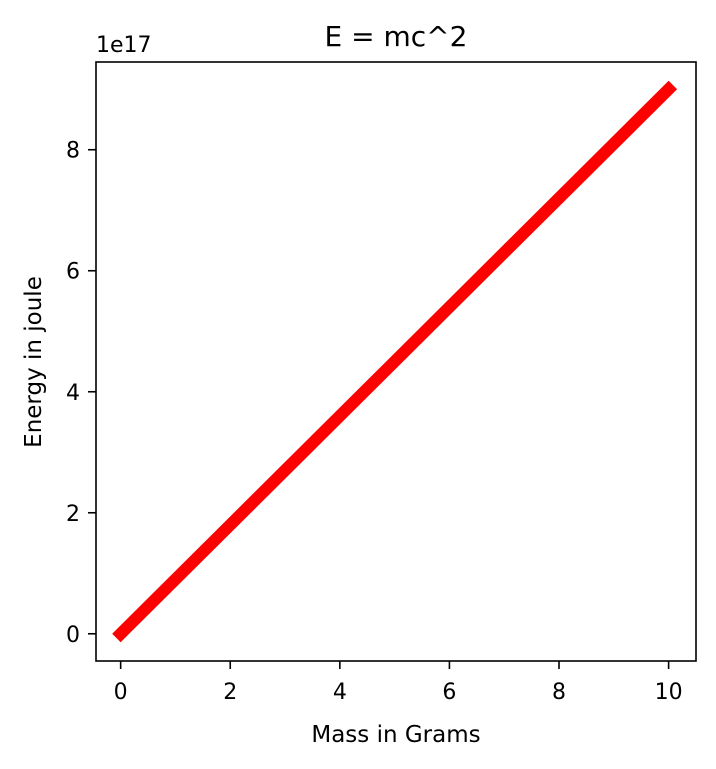 The height and width of the screenshot is (769, 716). I want to click on y-tick-label: 6, so click(73, 272).